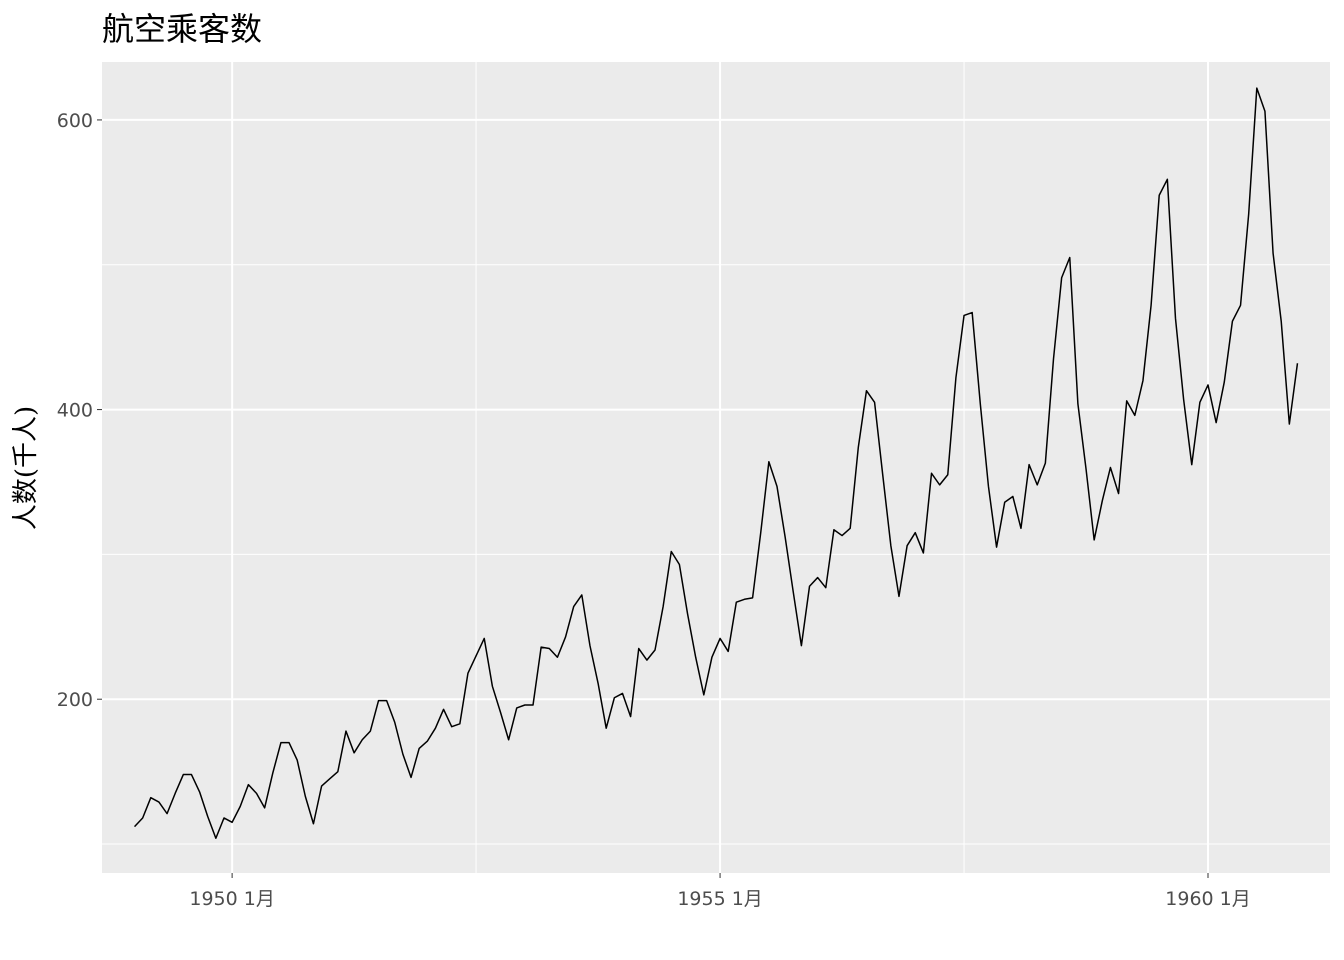  I want to click on x-axis-ticks: 1950 1月 1955 1月 1960 1月, so click(720, 891).